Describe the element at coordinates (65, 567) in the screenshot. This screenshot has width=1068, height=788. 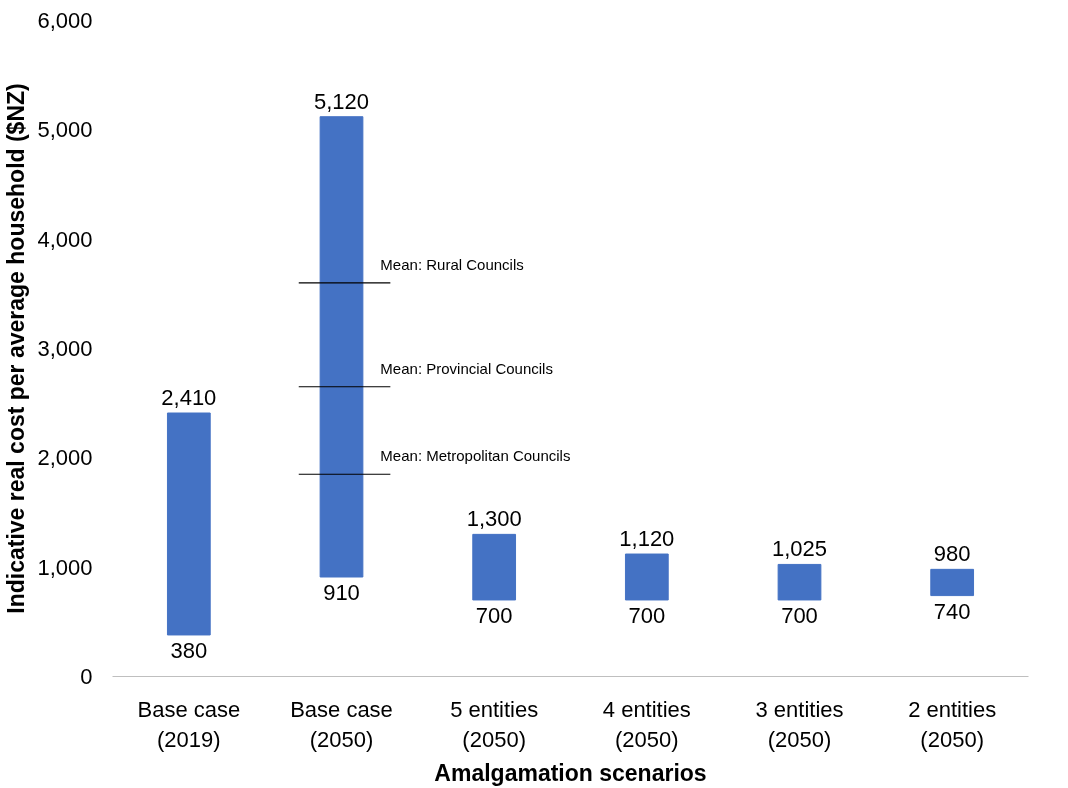
I see `y-tick-label: 1,000` at that location.